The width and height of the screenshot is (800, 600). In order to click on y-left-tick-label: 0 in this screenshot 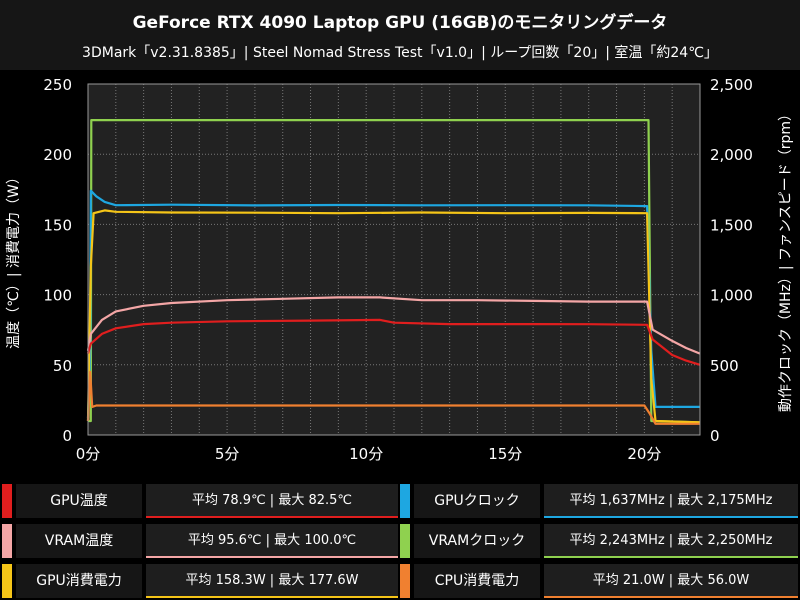, I will do `click(67, 436)`.